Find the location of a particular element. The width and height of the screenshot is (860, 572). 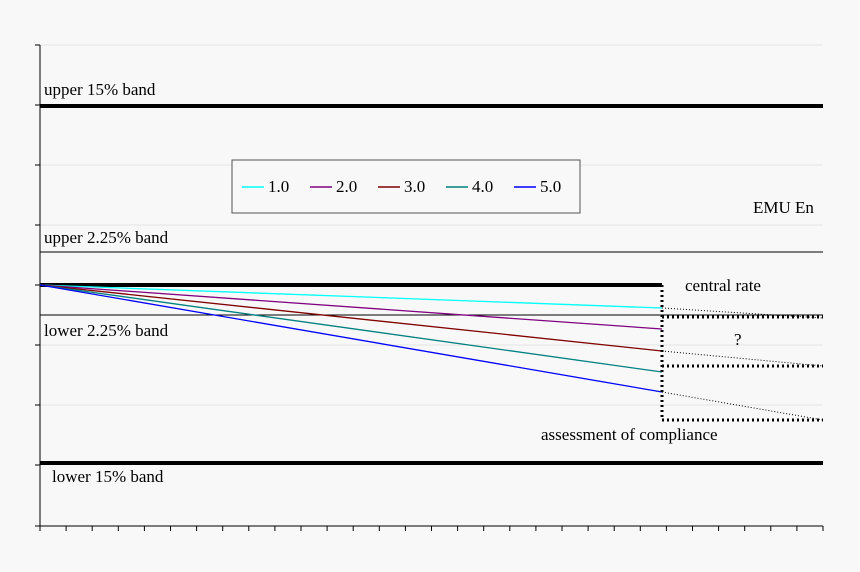

label: upper 15% band is located at coordinates (100, 89).